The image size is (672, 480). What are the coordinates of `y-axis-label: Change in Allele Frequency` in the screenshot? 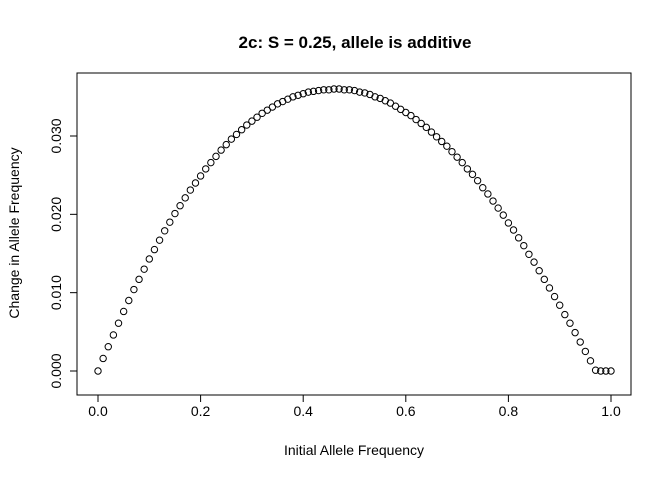 It's located at (14, 232).